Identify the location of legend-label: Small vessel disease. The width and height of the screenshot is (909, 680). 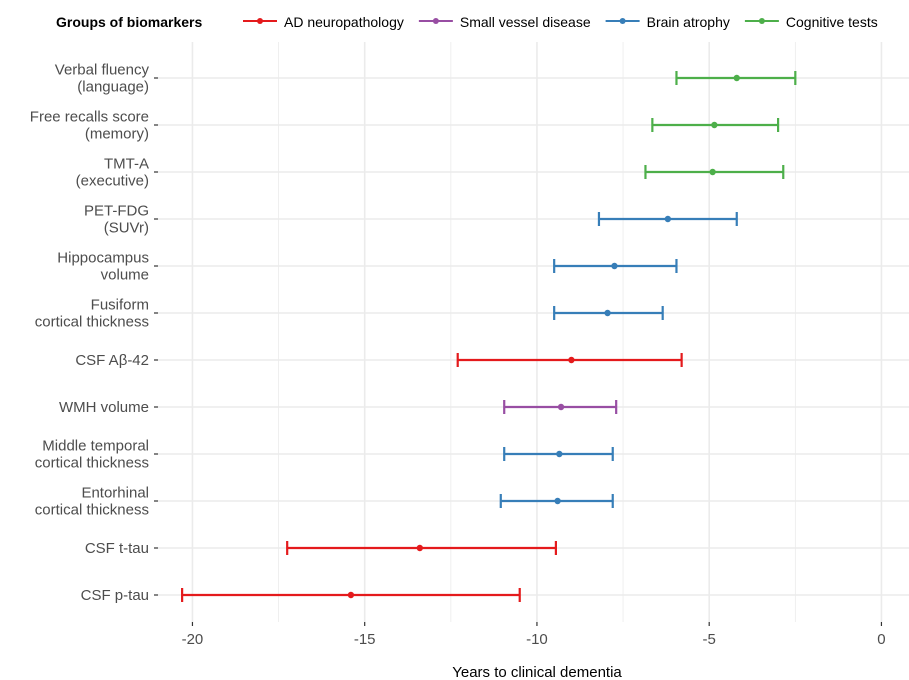
(525, 22).